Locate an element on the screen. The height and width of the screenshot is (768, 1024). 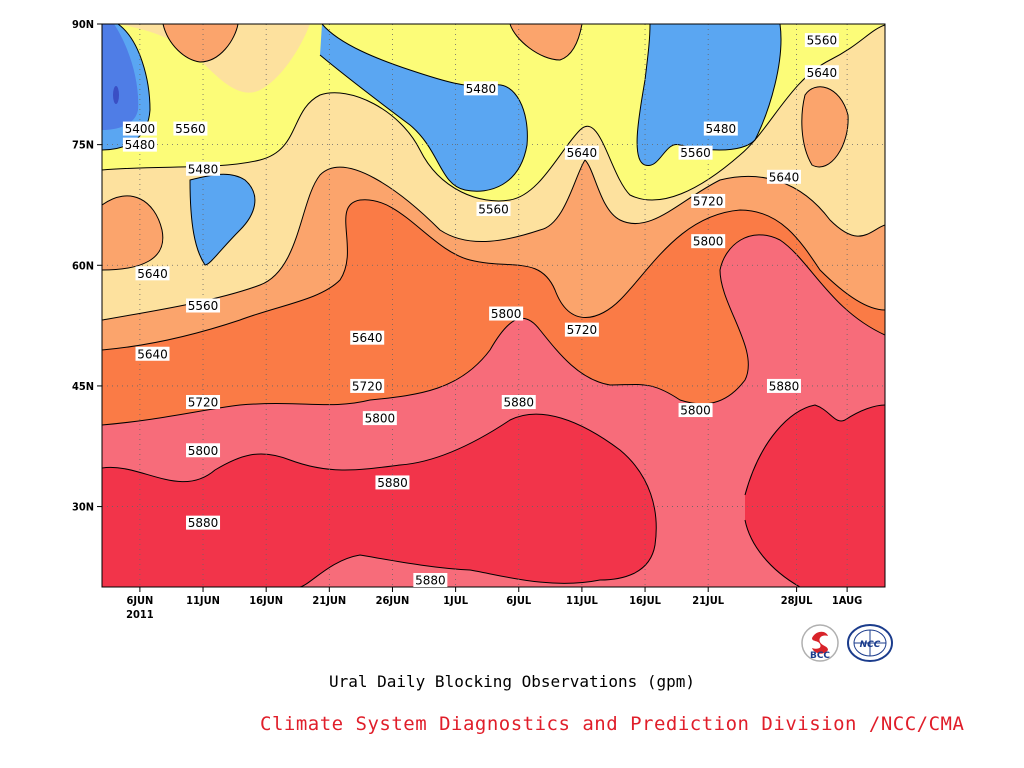
x-tick-label: 11JUN is located at coordinates (203, 600).